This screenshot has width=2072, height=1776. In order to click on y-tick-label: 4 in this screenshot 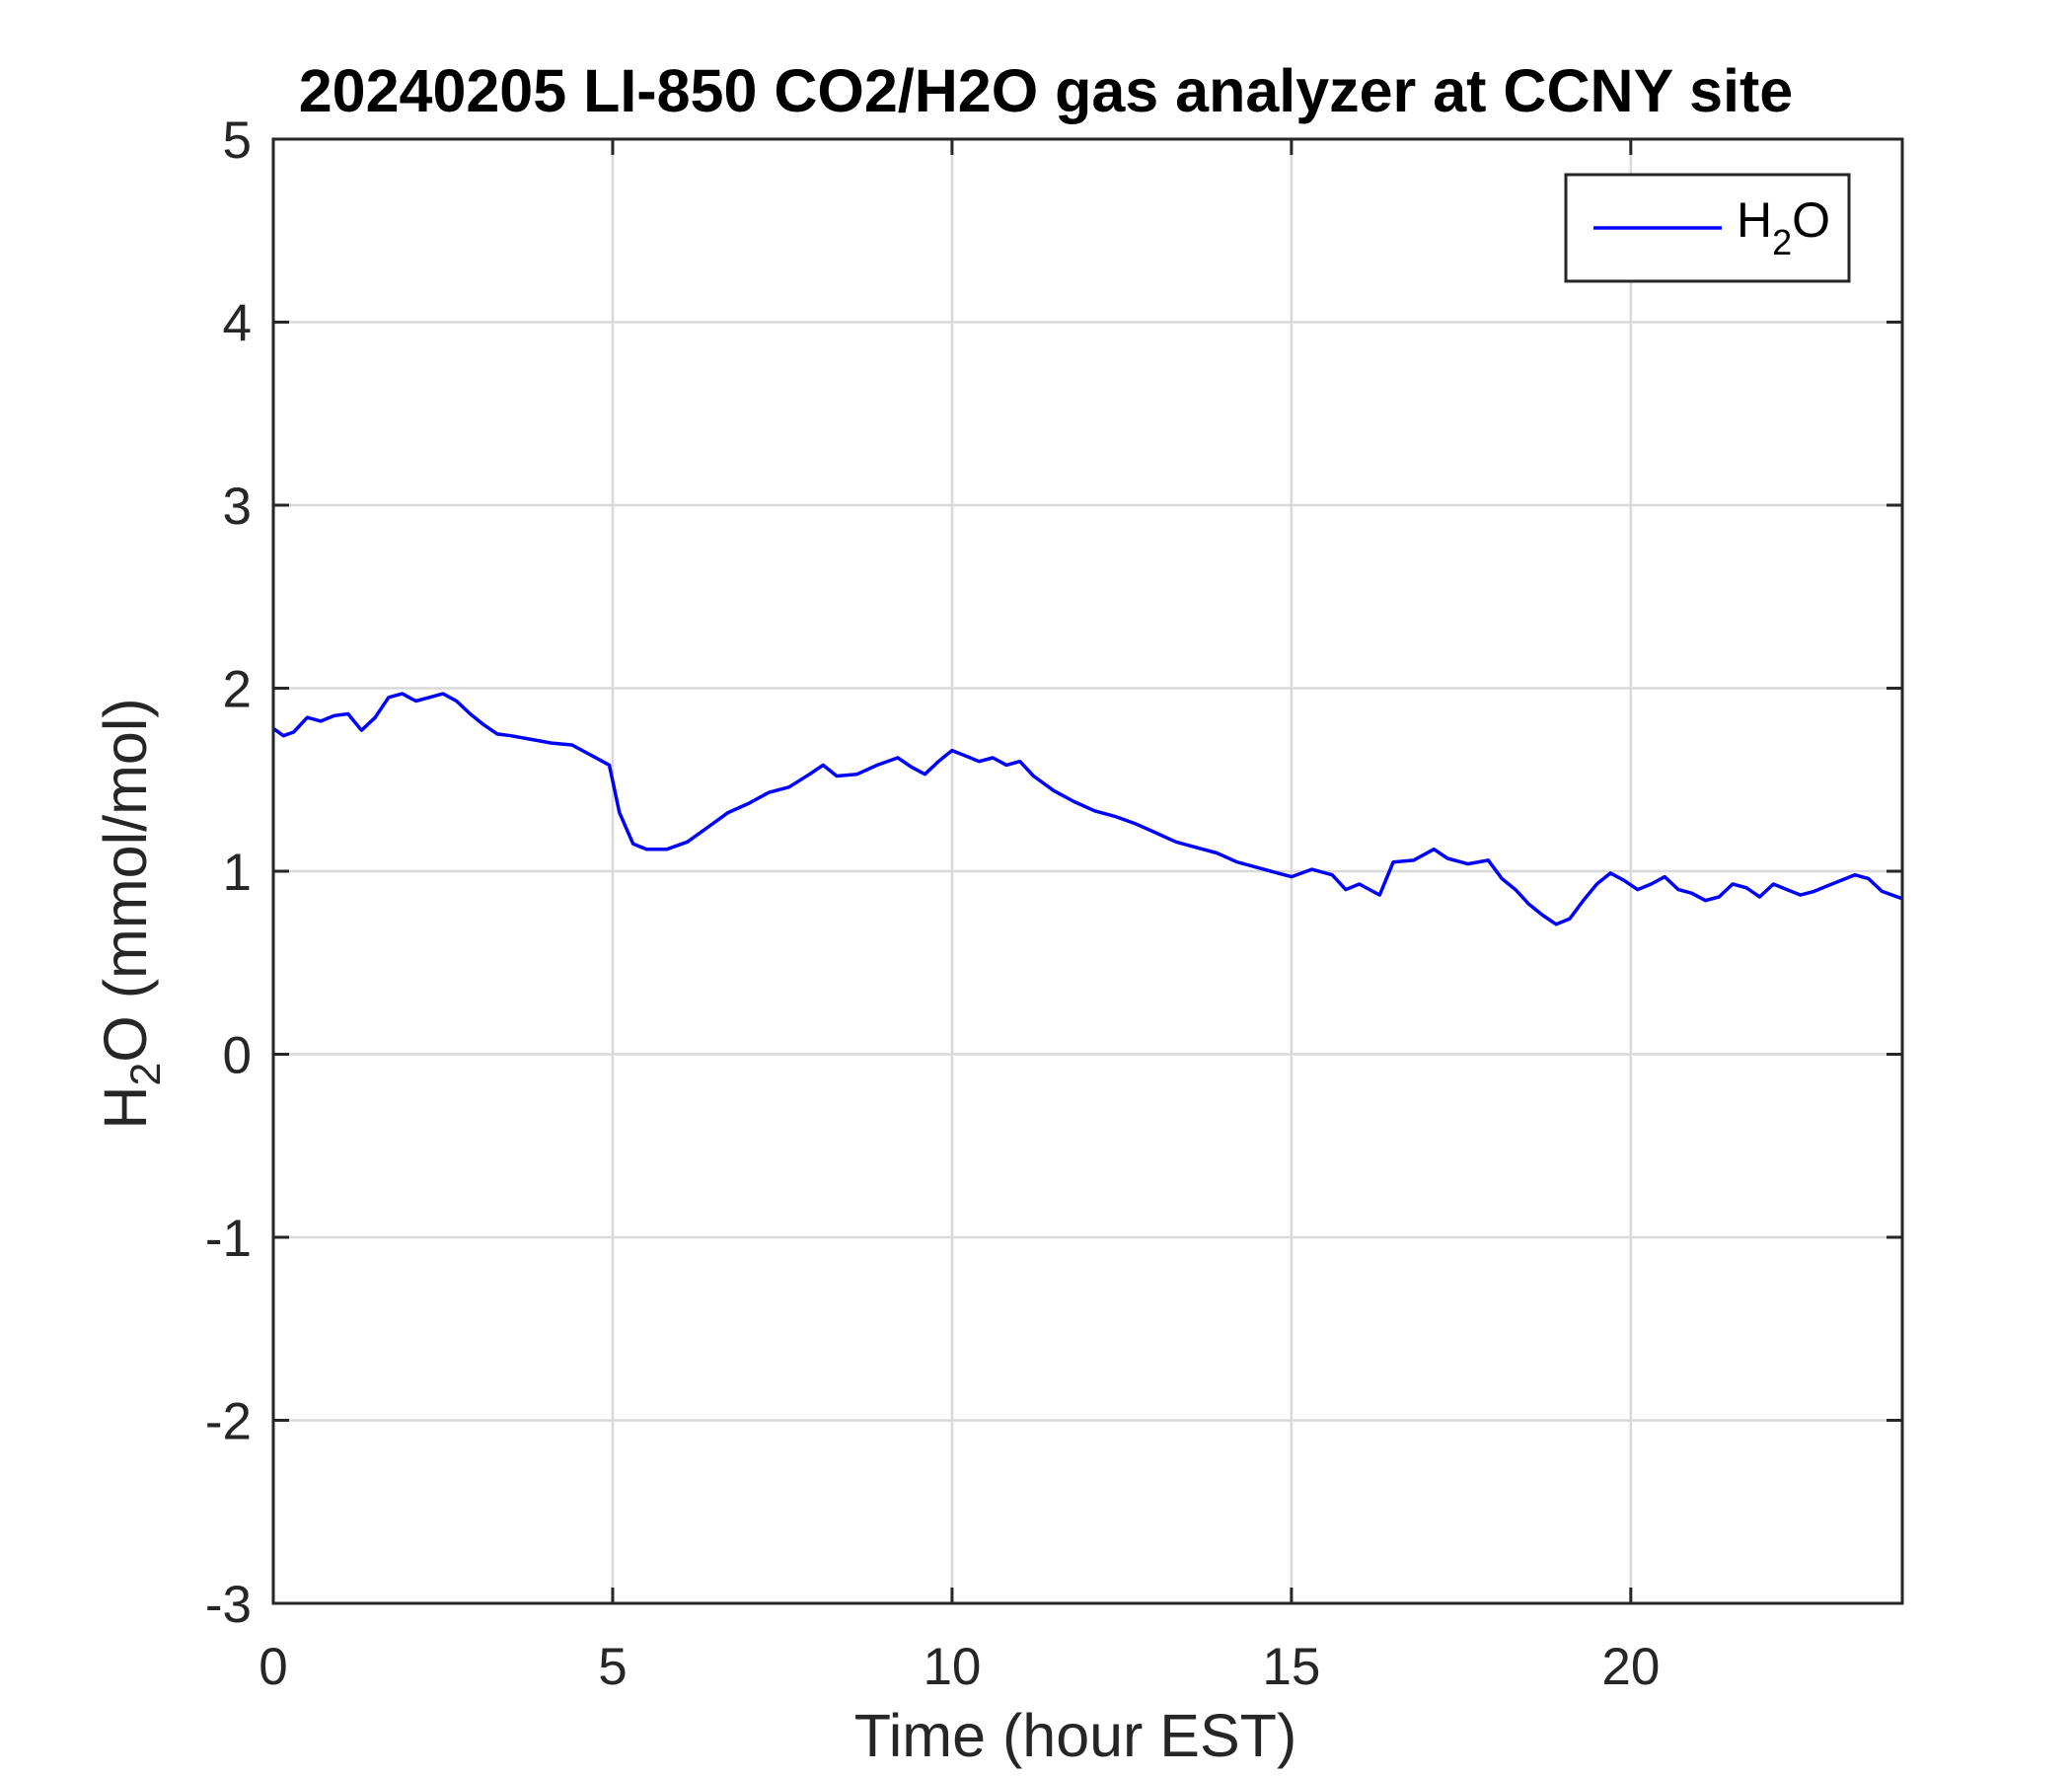, I will do `click(238, 324)`.